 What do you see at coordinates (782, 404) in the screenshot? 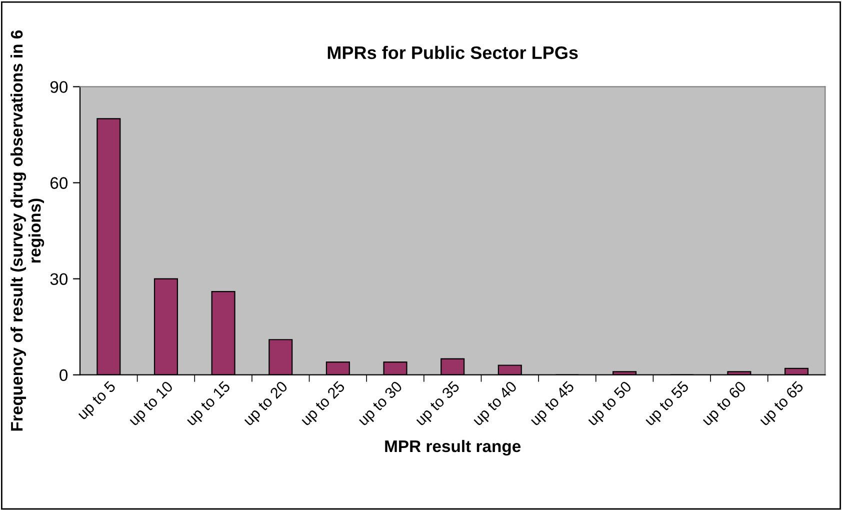
I see `x-tick-label: up to 65` at bounding box center [782, 404].